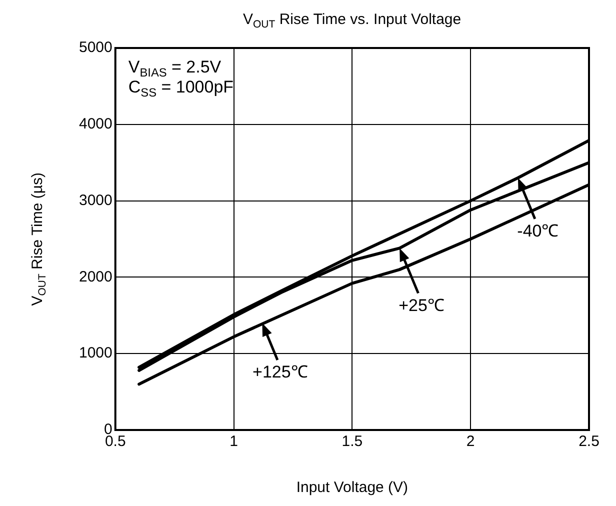 This screenshot has width=616, height=506. Describe the element at coordinates (352, 441) in the screenshot. I see `x-tick-label: 1.5` at that location.